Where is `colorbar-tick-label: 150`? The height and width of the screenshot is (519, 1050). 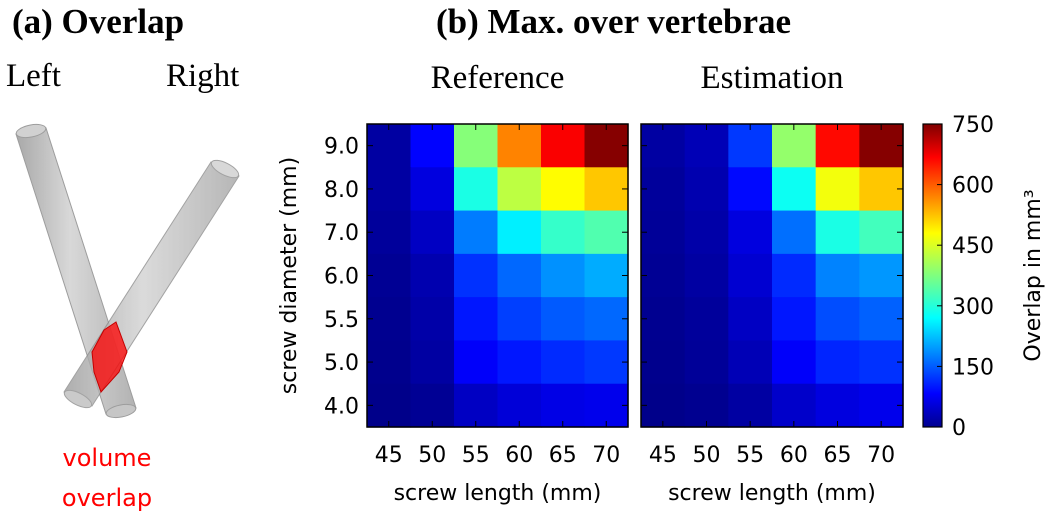
colorbar-tick-label: 150 is located at coordinates (973, 367).